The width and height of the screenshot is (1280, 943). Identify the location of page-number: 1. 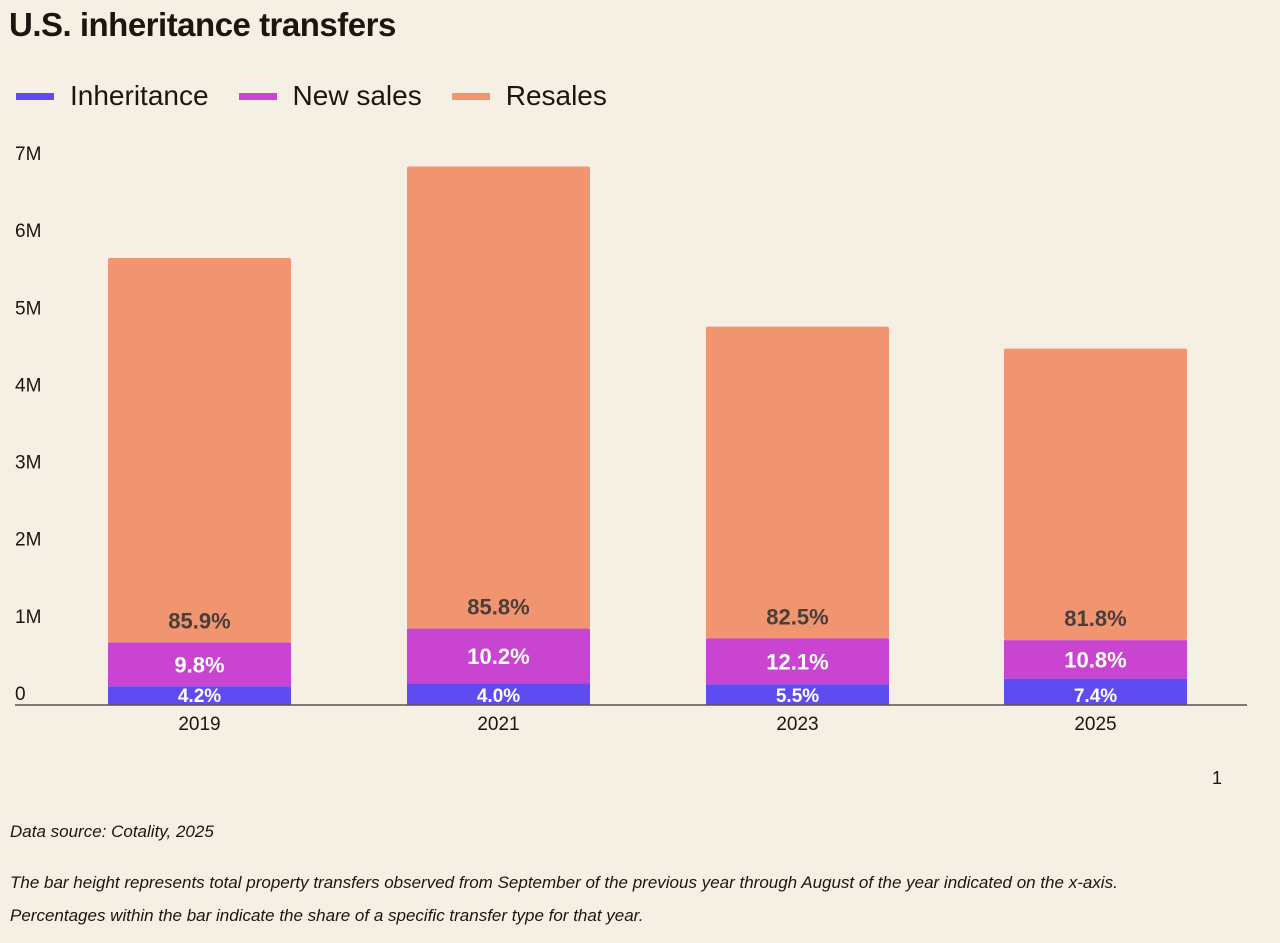
(1217, 778).